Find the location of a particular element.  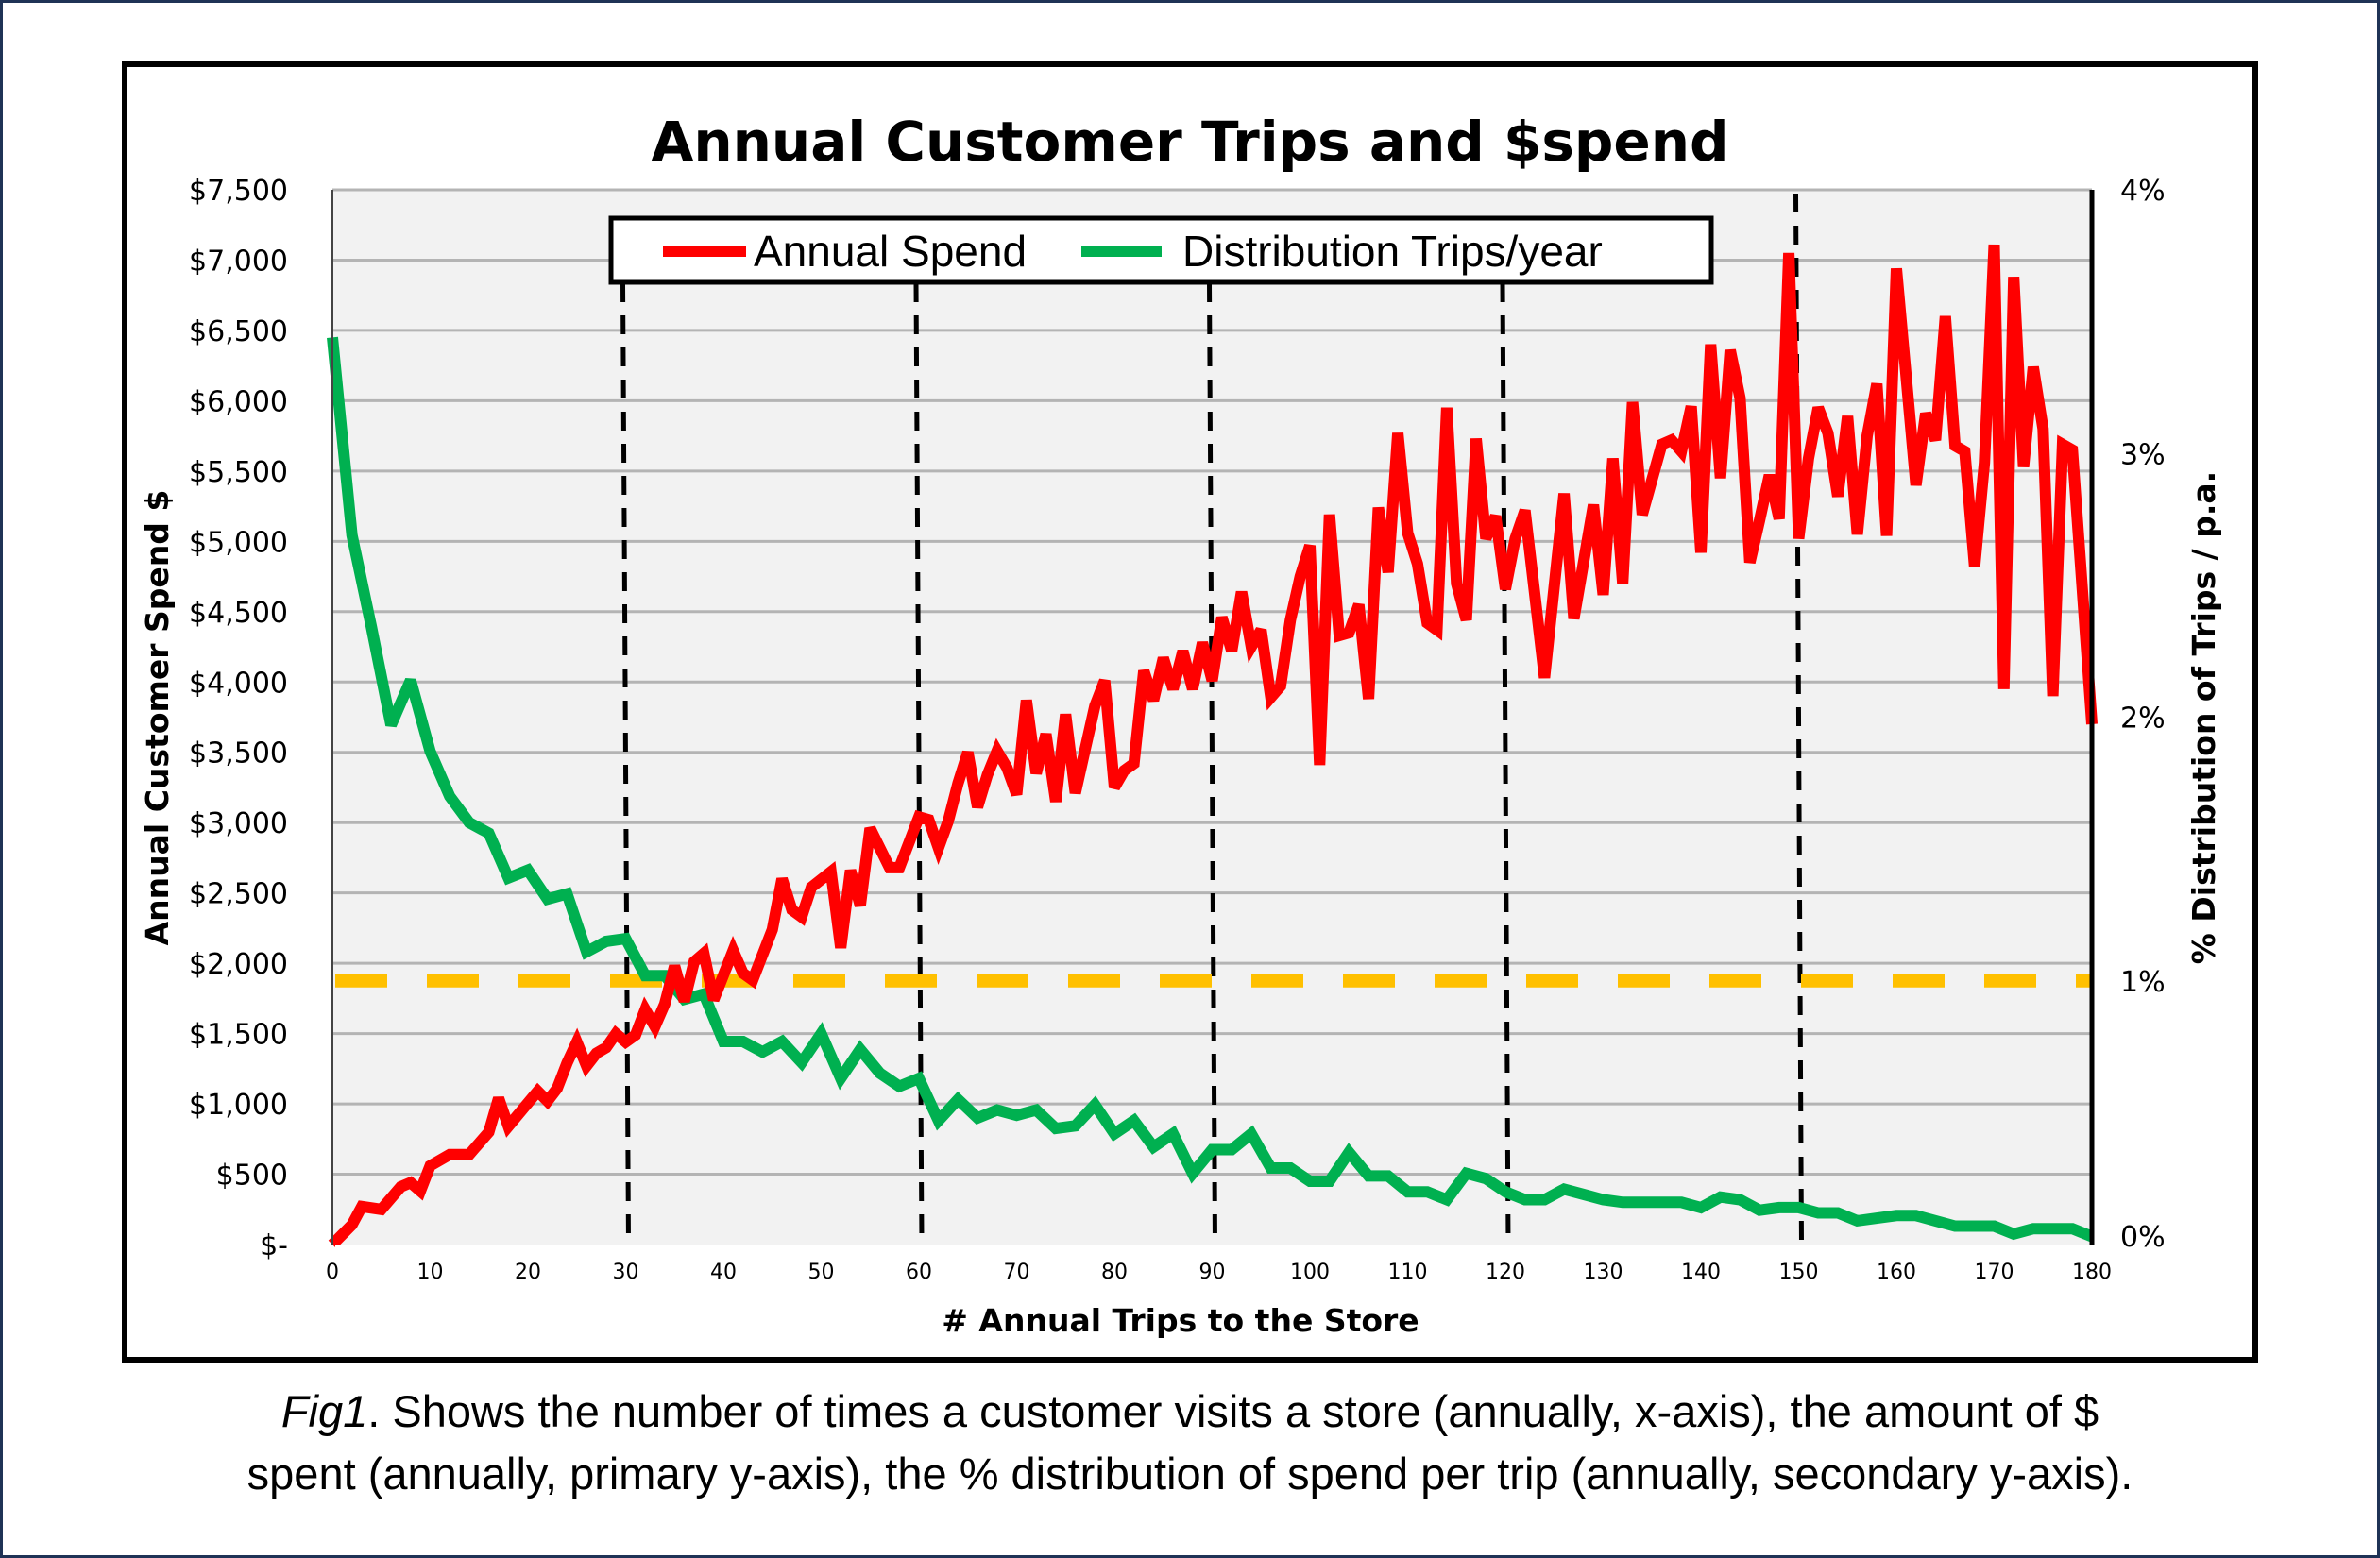

x-tick-label: 180 is located at coordinates (2092, 1272).